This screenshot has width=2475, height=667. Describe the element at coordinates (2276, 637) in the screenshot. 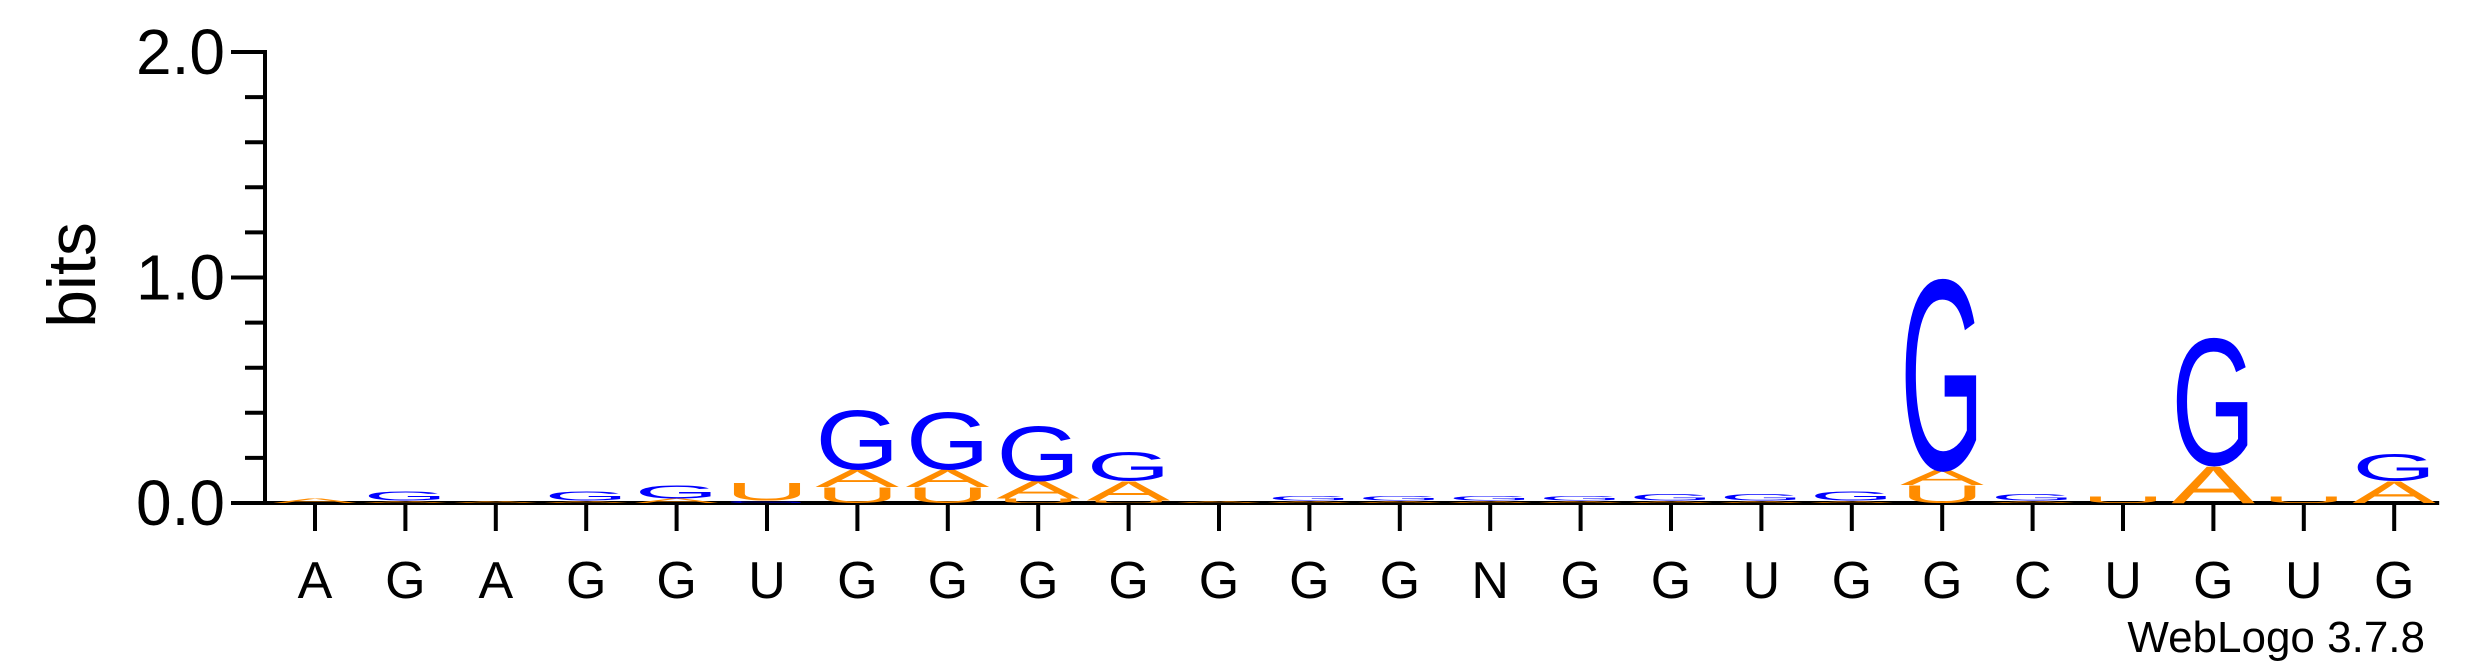

I see `weblogo-credit: WebLogo 3.7.8` at that location.